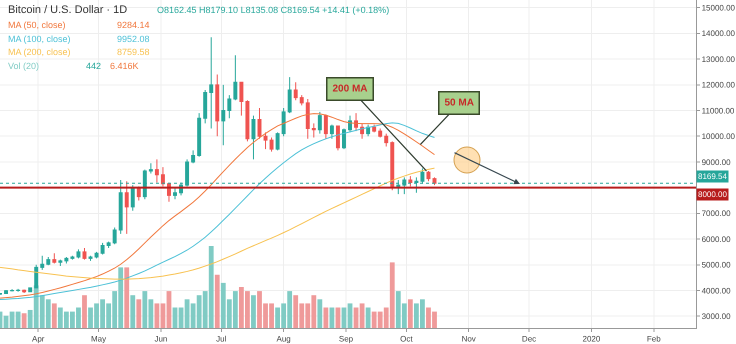 The width and height of the screenshot is (736, 344). I want to click on ref-line-label: 8000.00, so click(713, 194).